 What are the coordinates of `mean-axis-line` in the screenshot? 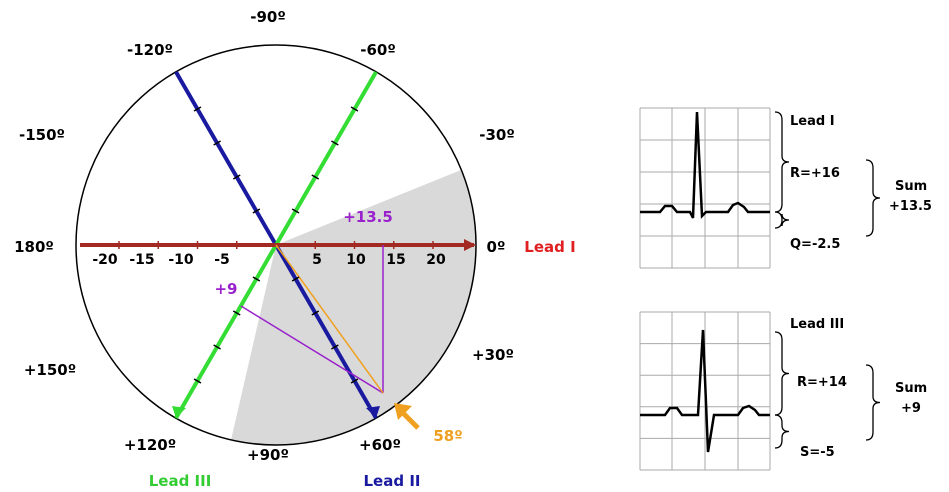 It's located at (329, 319).